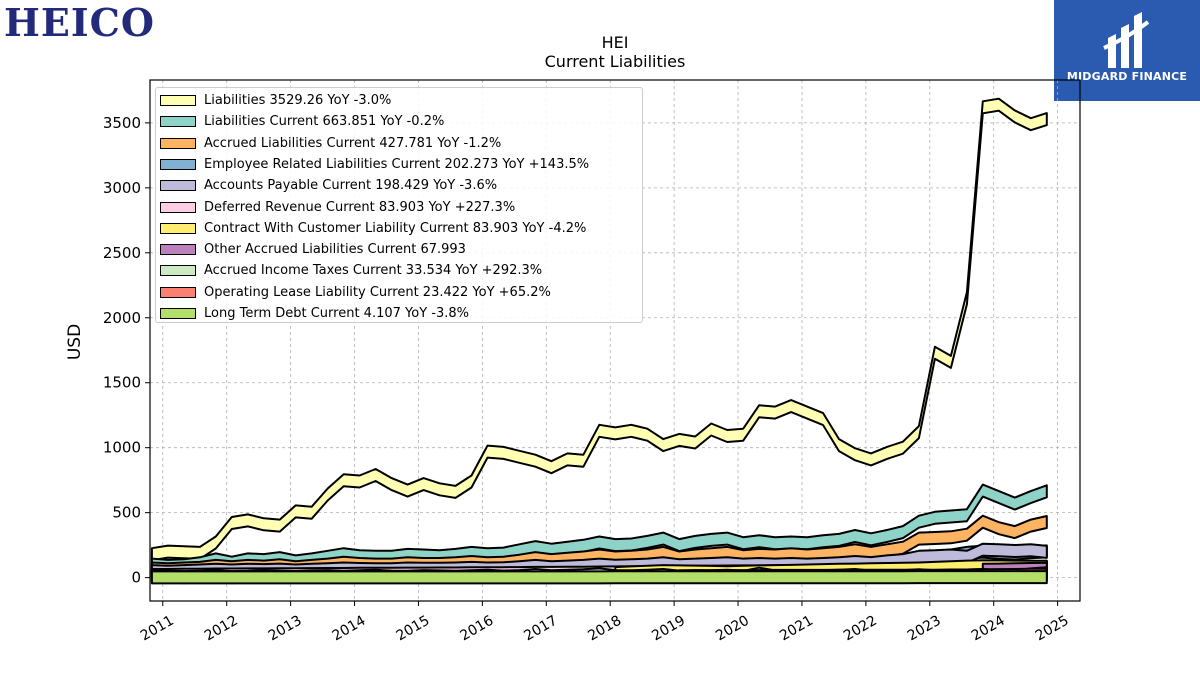 This screenshot has height=675, width=1200. What do you see at coordinates (136, 578) in the screenshot?
I see `y-tick-label: 0` at bounding box center [136, 578].